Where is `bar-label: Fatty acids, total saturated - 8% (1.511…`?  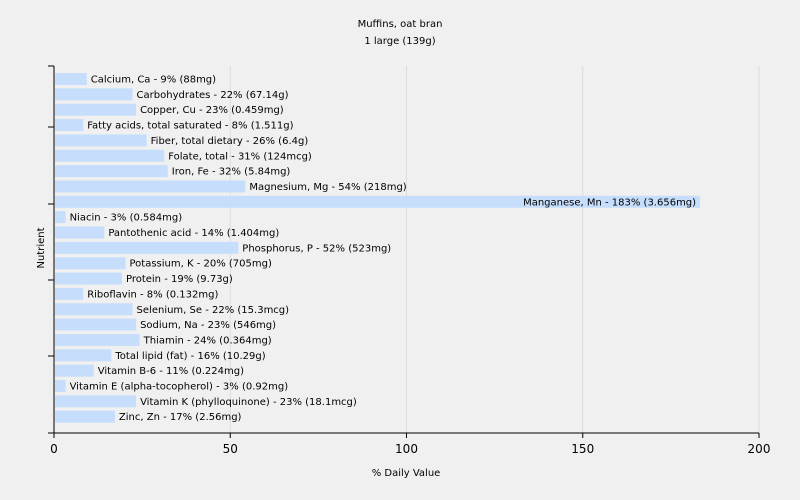 bar-label: Fatty acids, total saturated - 8% (1.511… is located at coordinates (190, 126).